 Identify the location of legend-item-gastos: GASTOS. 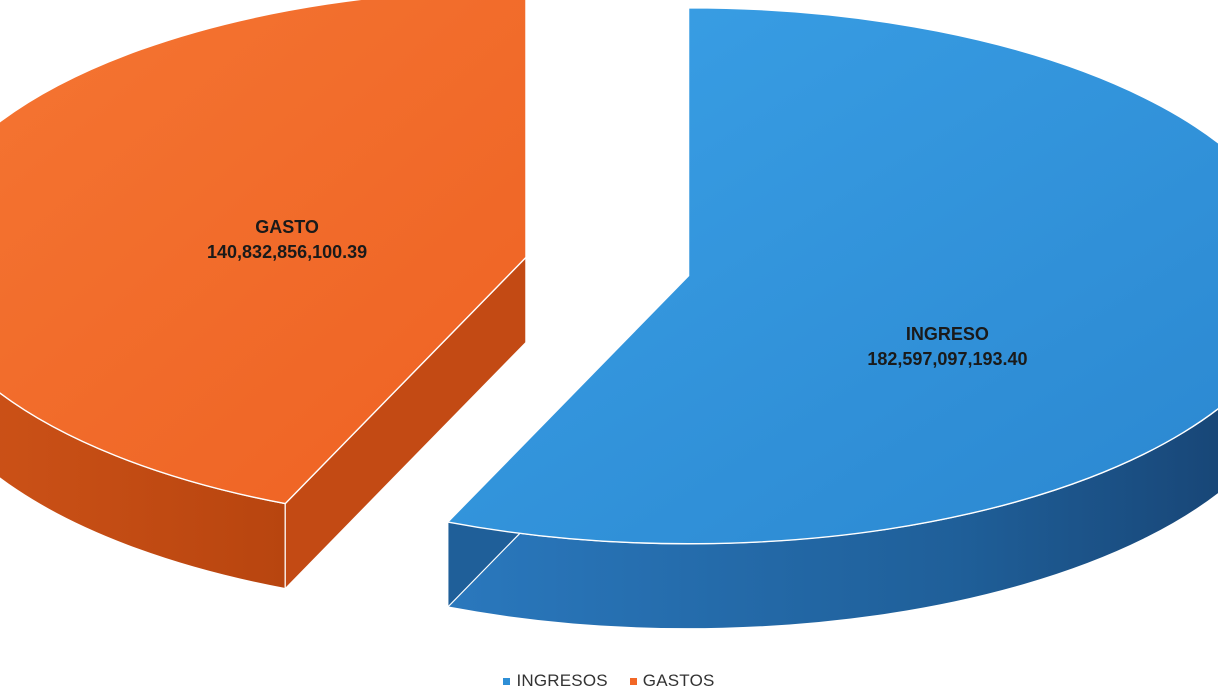
(672, 681).